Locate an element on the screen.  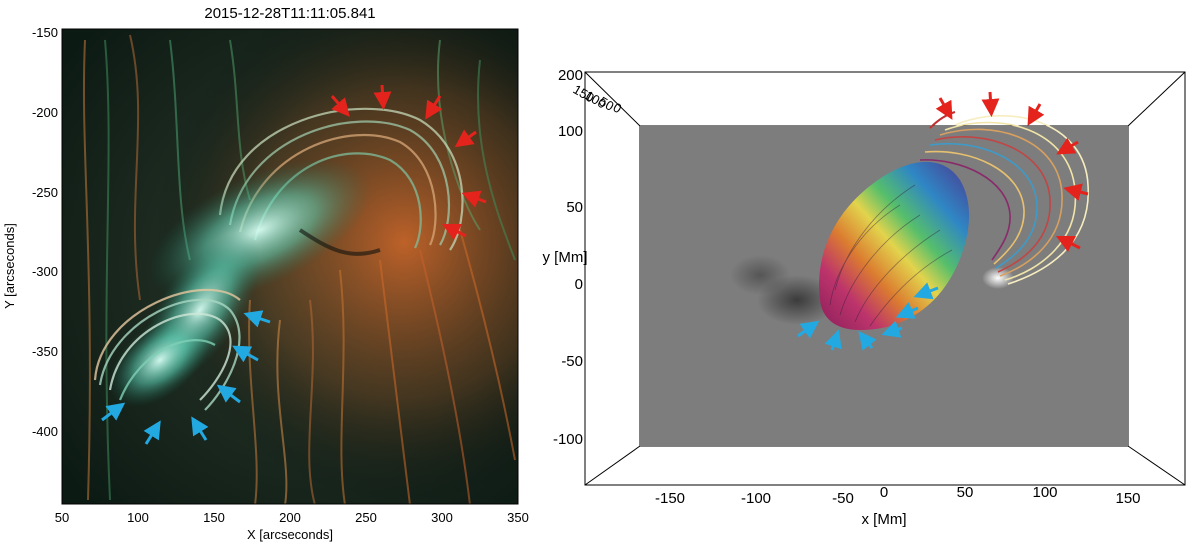
right-y-ticks: 200 100 50 0 -50 -100 is located at coordinates (568, 257).